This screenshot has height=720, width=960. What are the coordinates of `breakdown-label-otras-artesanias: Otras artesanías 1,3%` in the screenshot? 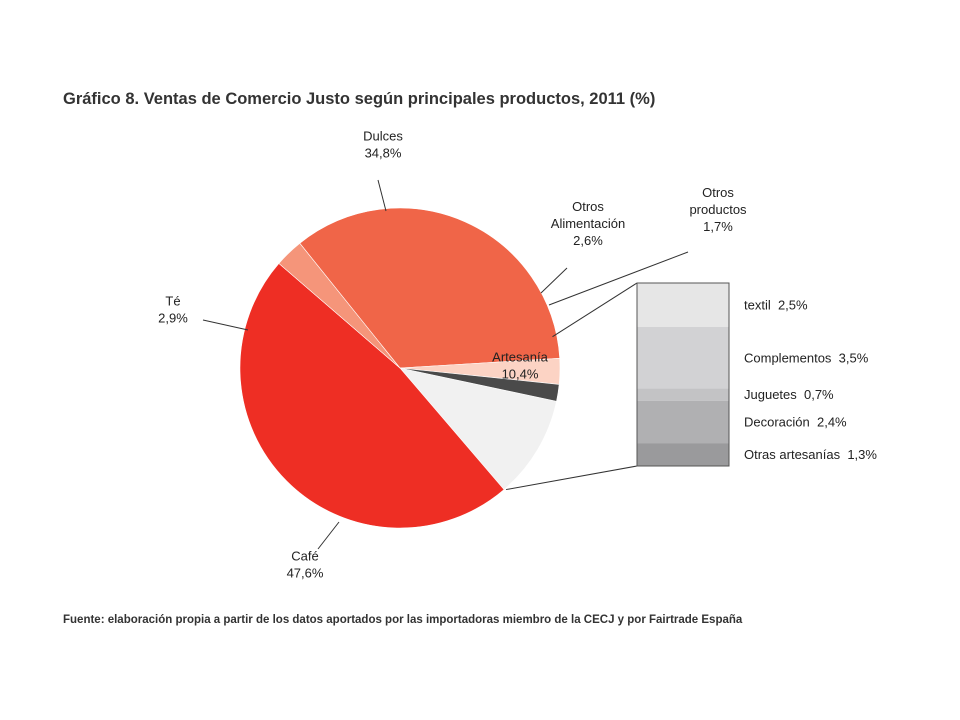 It's located at (810, 454).